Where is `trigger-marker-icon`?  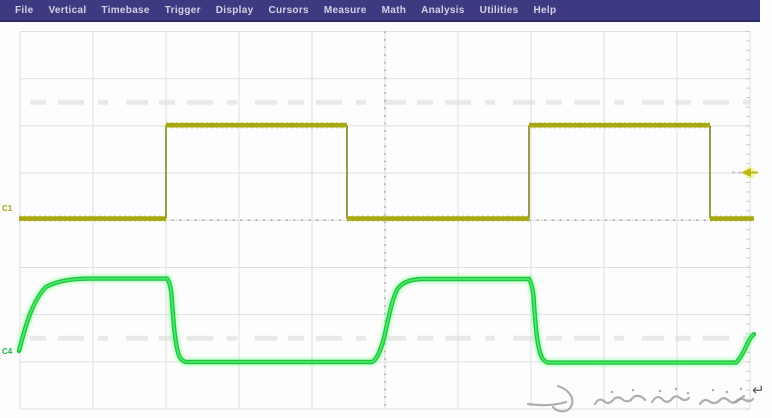
trigger-marker-icon is located at coordinates (746, 172).